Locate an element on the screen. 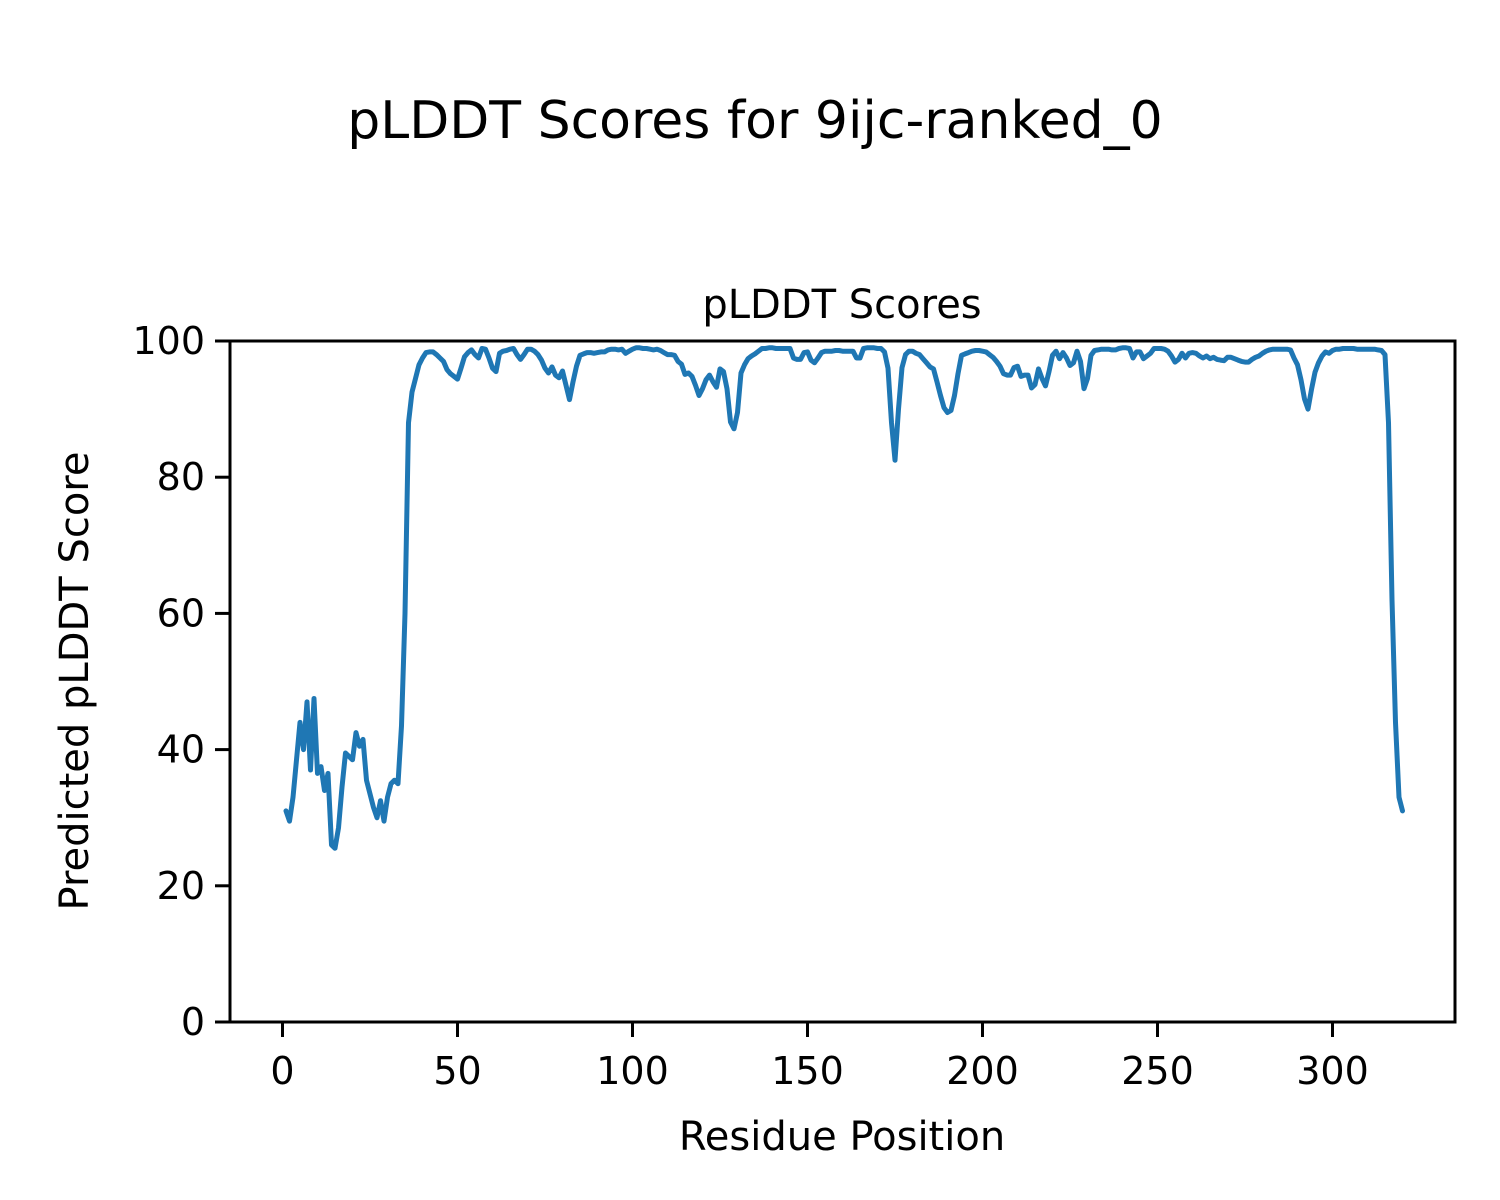  y-tick-label: 0 is located at coordinates (193, 1022).